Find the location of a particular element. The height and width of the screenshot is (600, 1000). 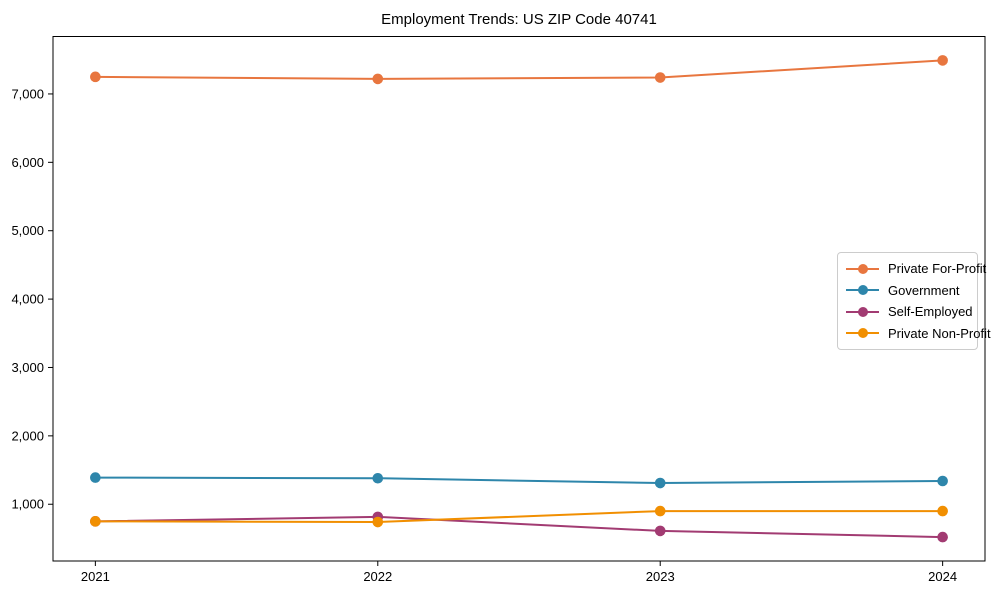

y-tick-label: 2,000 is located at coordinates (27, 435).